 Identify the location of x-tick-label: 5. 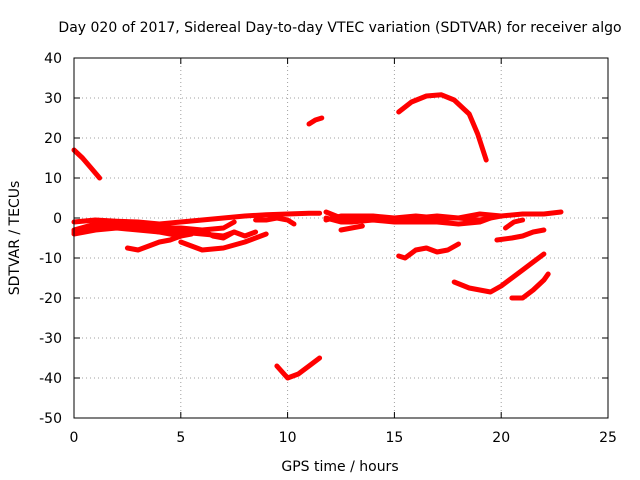
(180, 438).